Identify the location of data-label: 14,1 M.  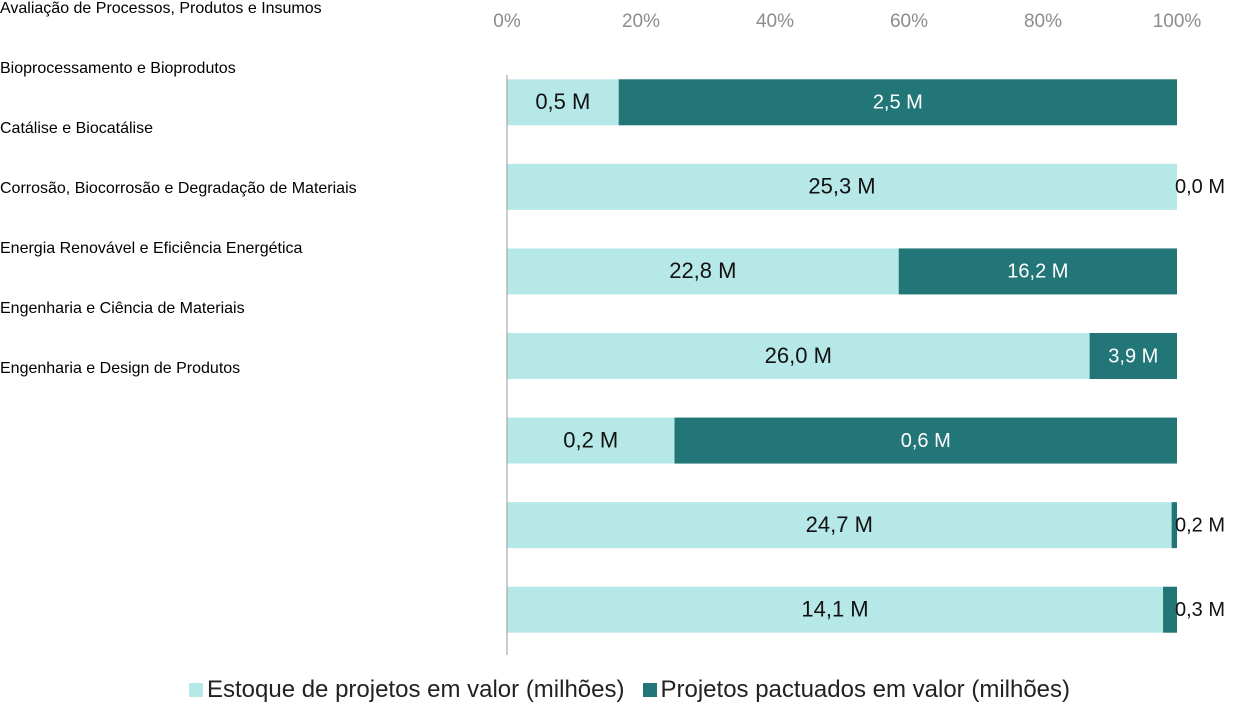
(834, 609).